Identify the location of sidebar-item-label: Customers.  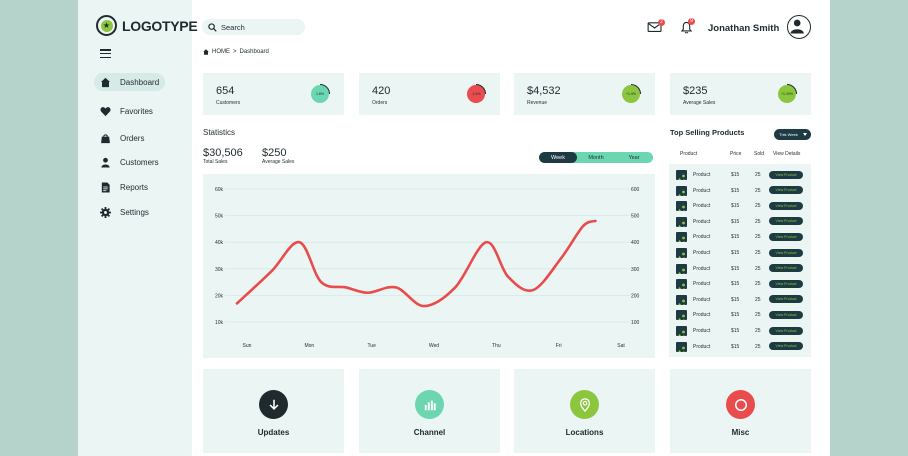
(139, 162).